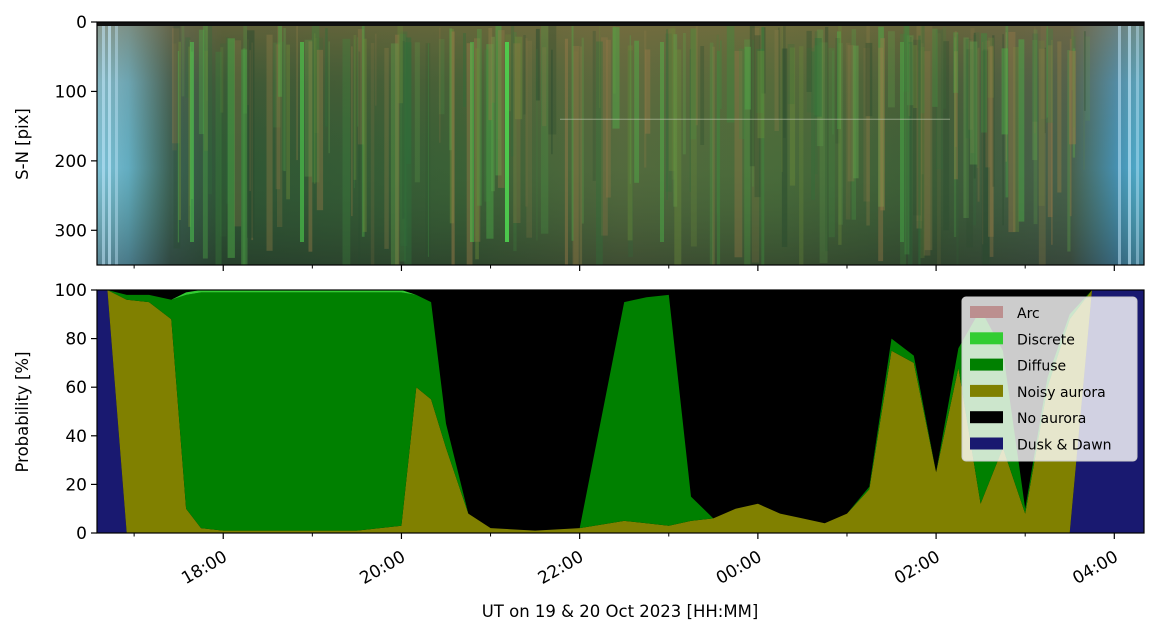 The width and height of the screenshot is (1158, 638). I want to click on legend-label: Discrete, so click(1046, 340).